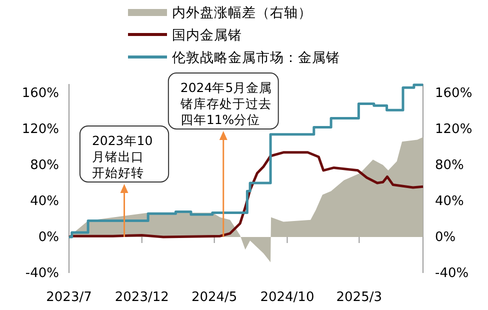 The width and height of the screenshot is (488, 310). Describe the element at coordinates (48, 238) in the screenshot. I see `y-tick-label: 0%` at that location.